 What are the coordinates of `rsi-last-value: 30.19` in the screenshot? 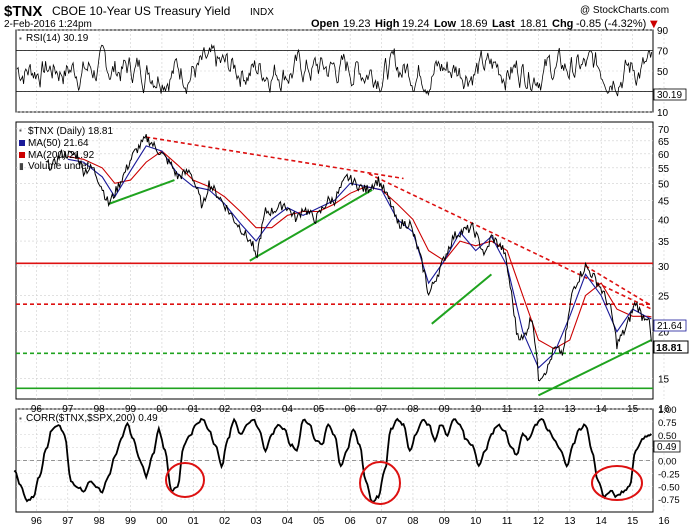 It's located at (669, 95).